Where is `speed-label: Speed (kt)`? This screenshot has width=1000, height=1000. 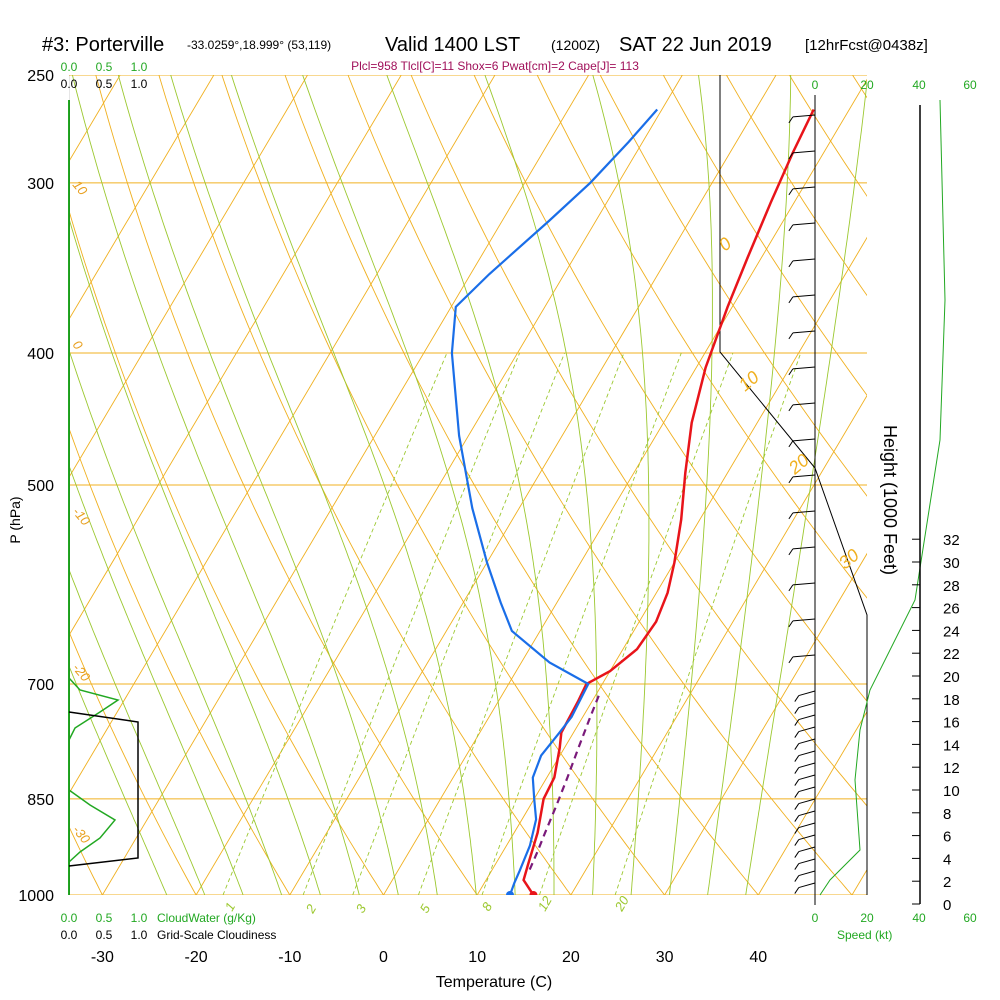
speed-label: Speed (kt) is located at coordinates (864, 935).